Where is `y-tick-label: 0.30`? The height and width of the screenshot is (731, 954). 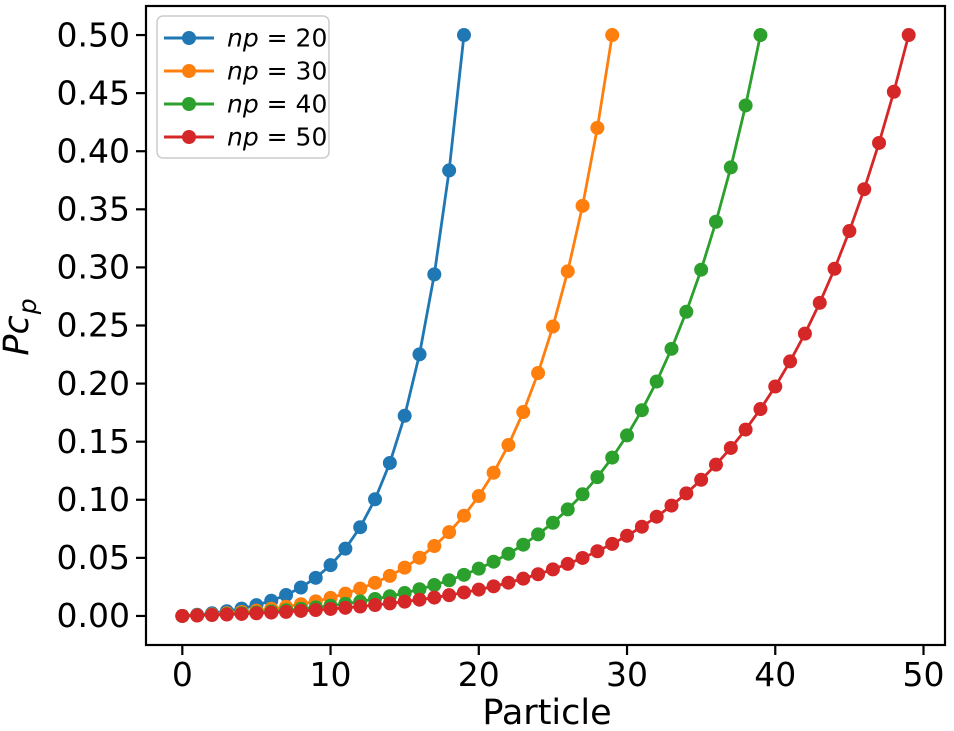 y-tick-label: 0.30 is located at coordinates (93, 267).